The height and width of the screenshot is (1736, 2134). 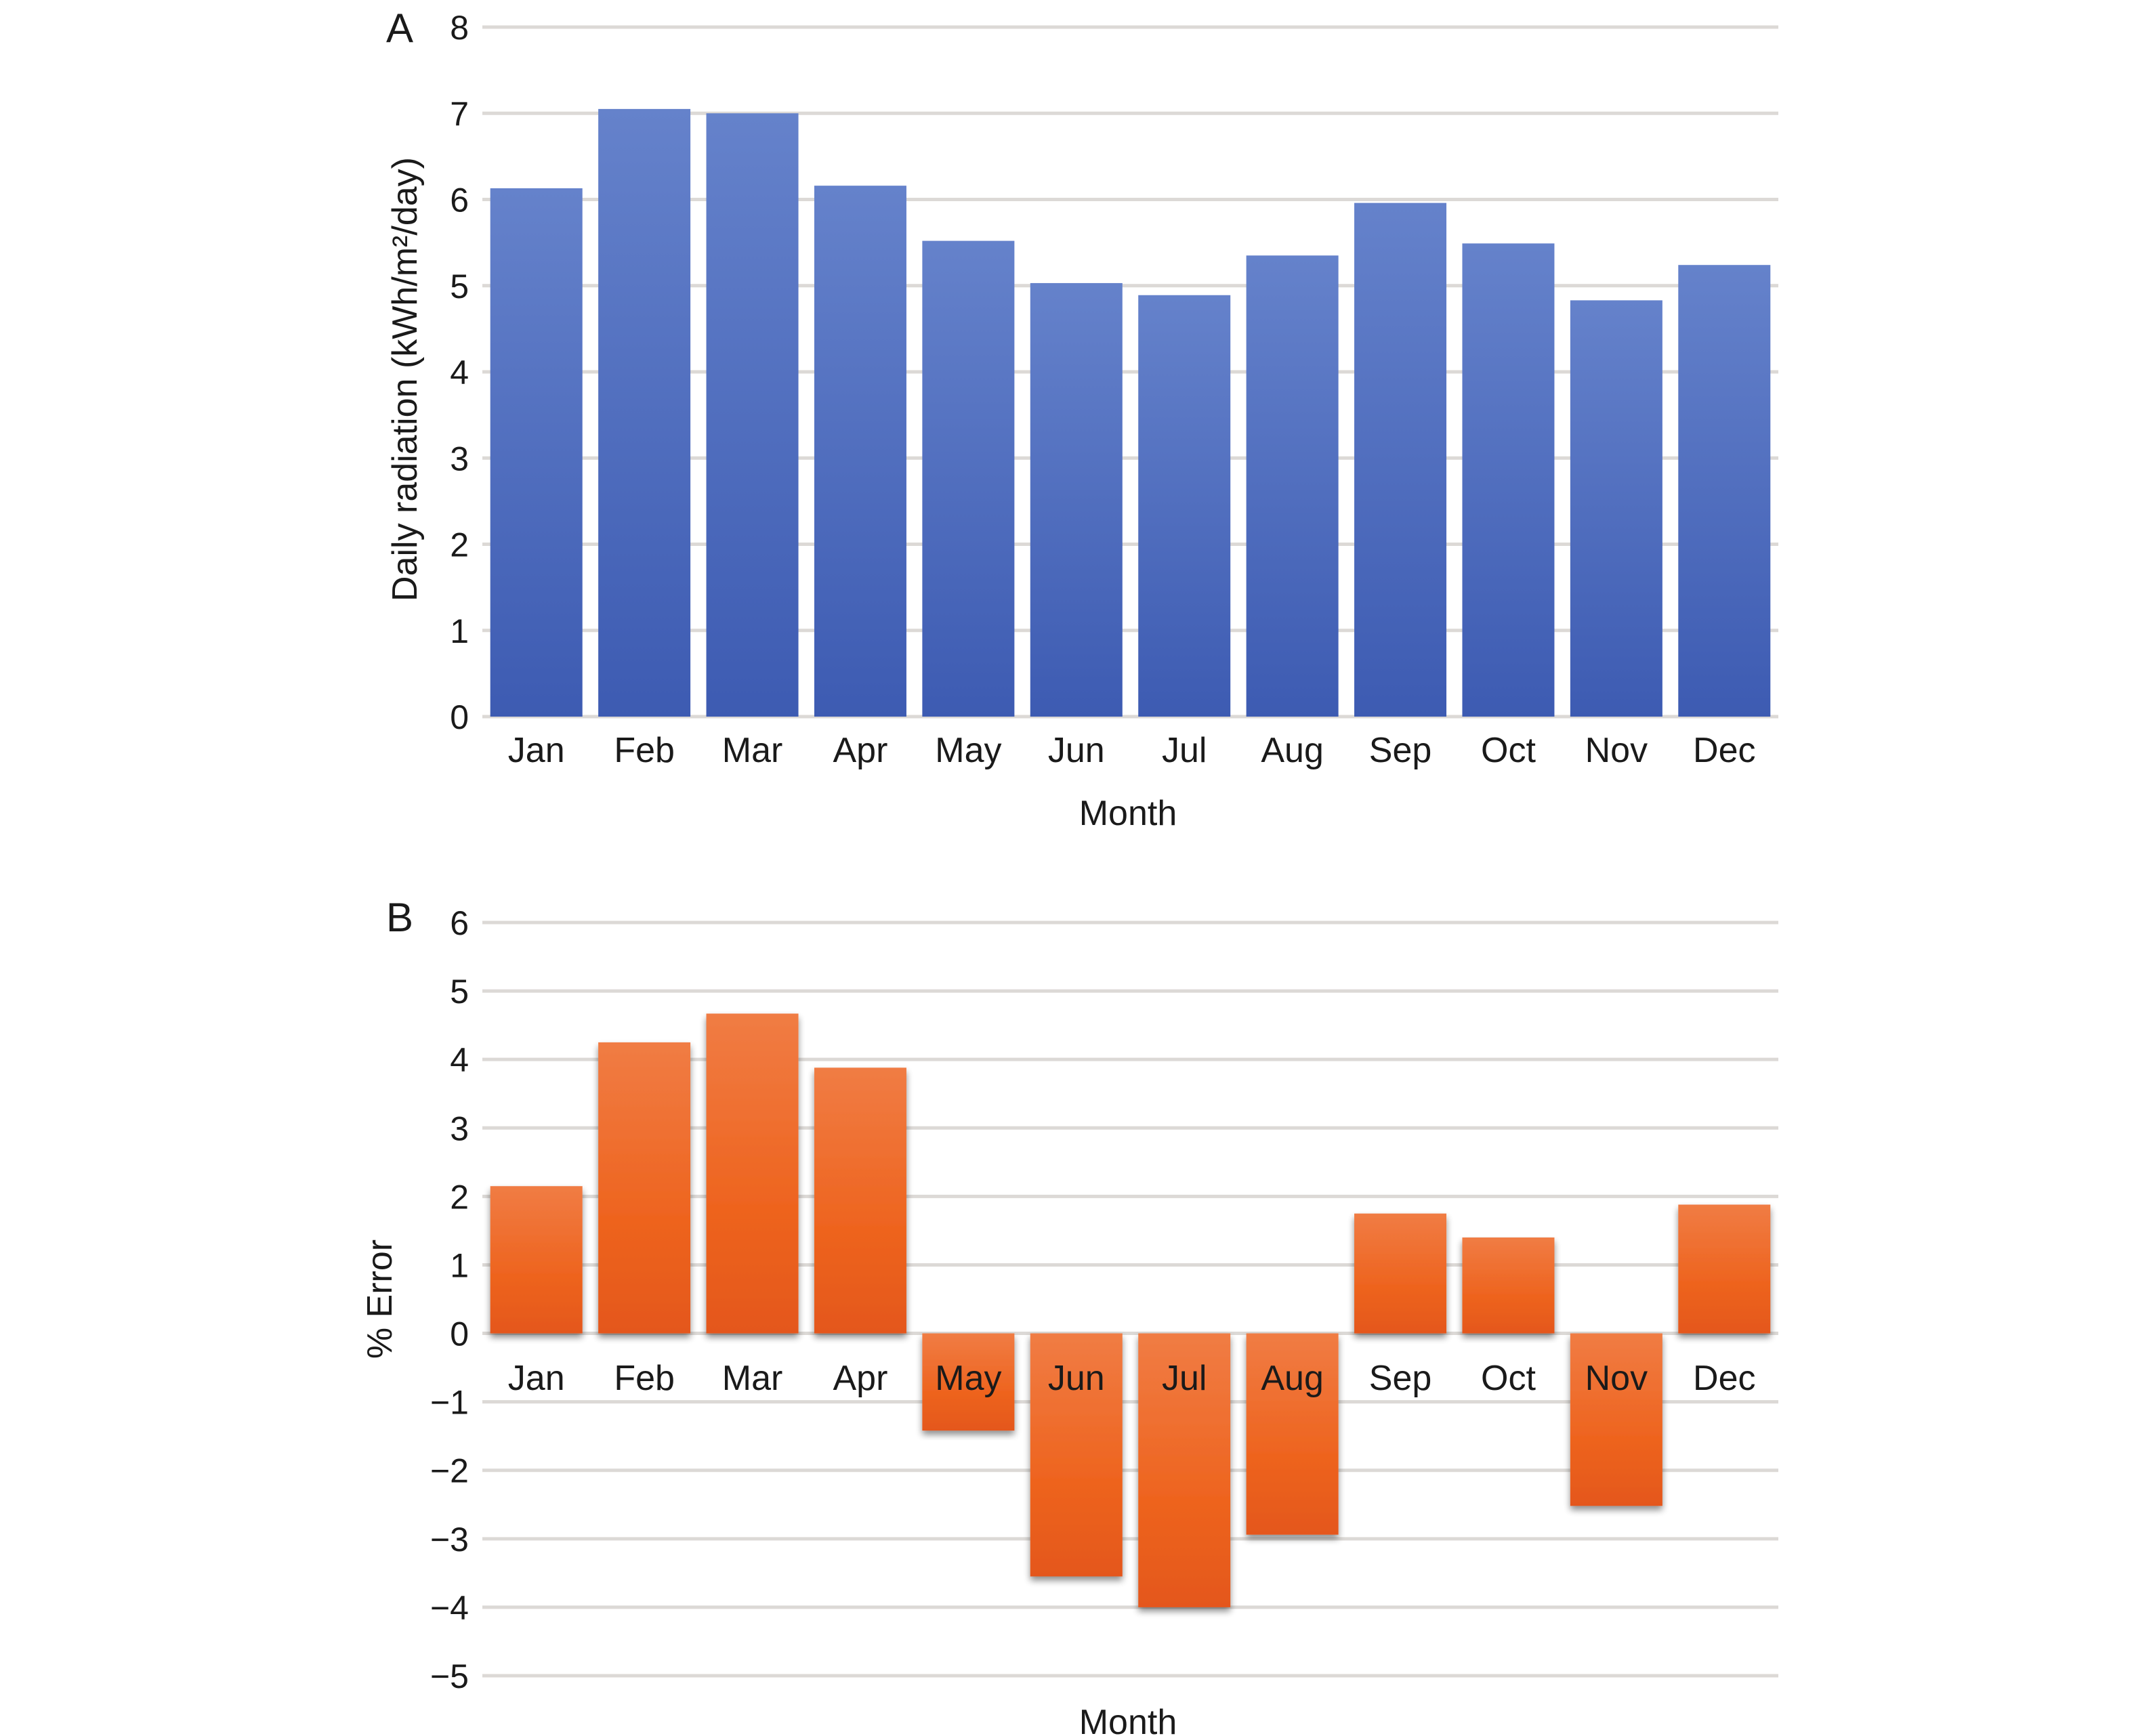 What do you see at coordinates (449, 1608) in the screenshot?
I see `y-tick-label: −4` at bounding box center [449, 1608].